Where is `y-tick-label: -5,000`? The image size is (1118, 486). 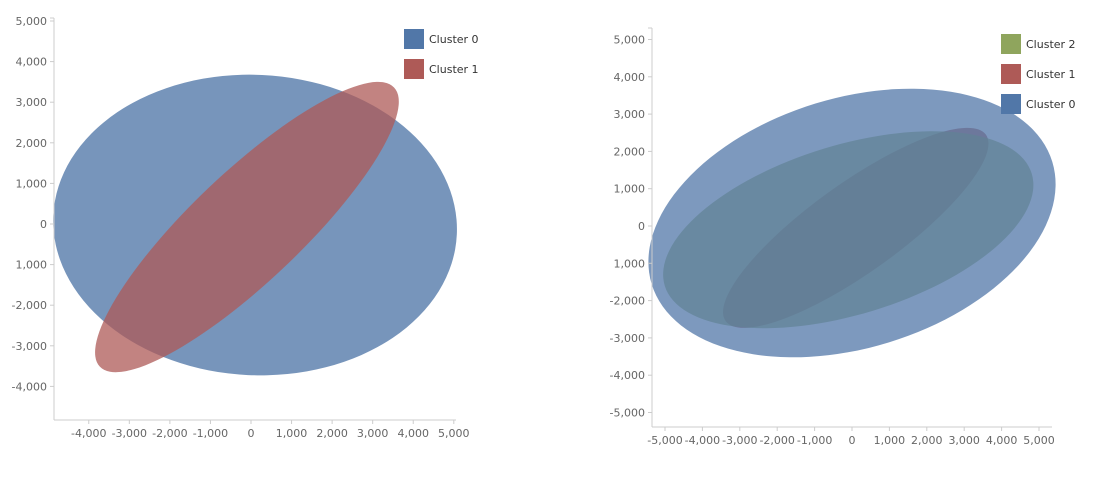 y-tick-label: -5,000 is located at coordinates (627, 413).